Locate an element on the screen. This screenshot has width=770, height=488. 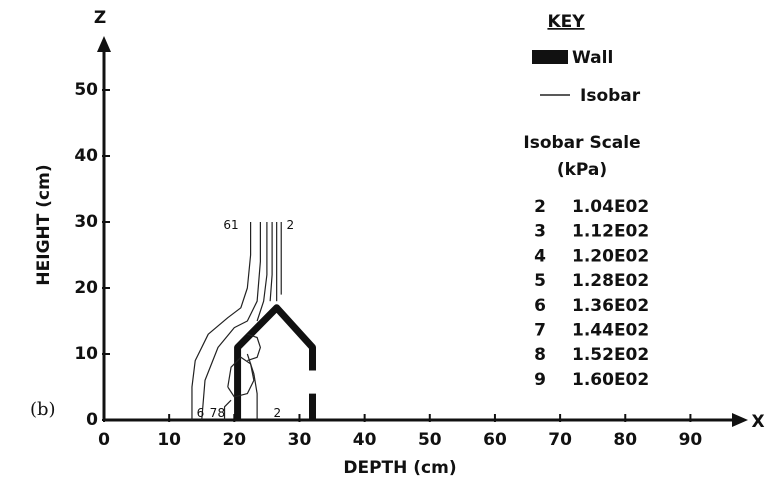
scale-value: 1.44E02 is located at coordinates (610, 331).